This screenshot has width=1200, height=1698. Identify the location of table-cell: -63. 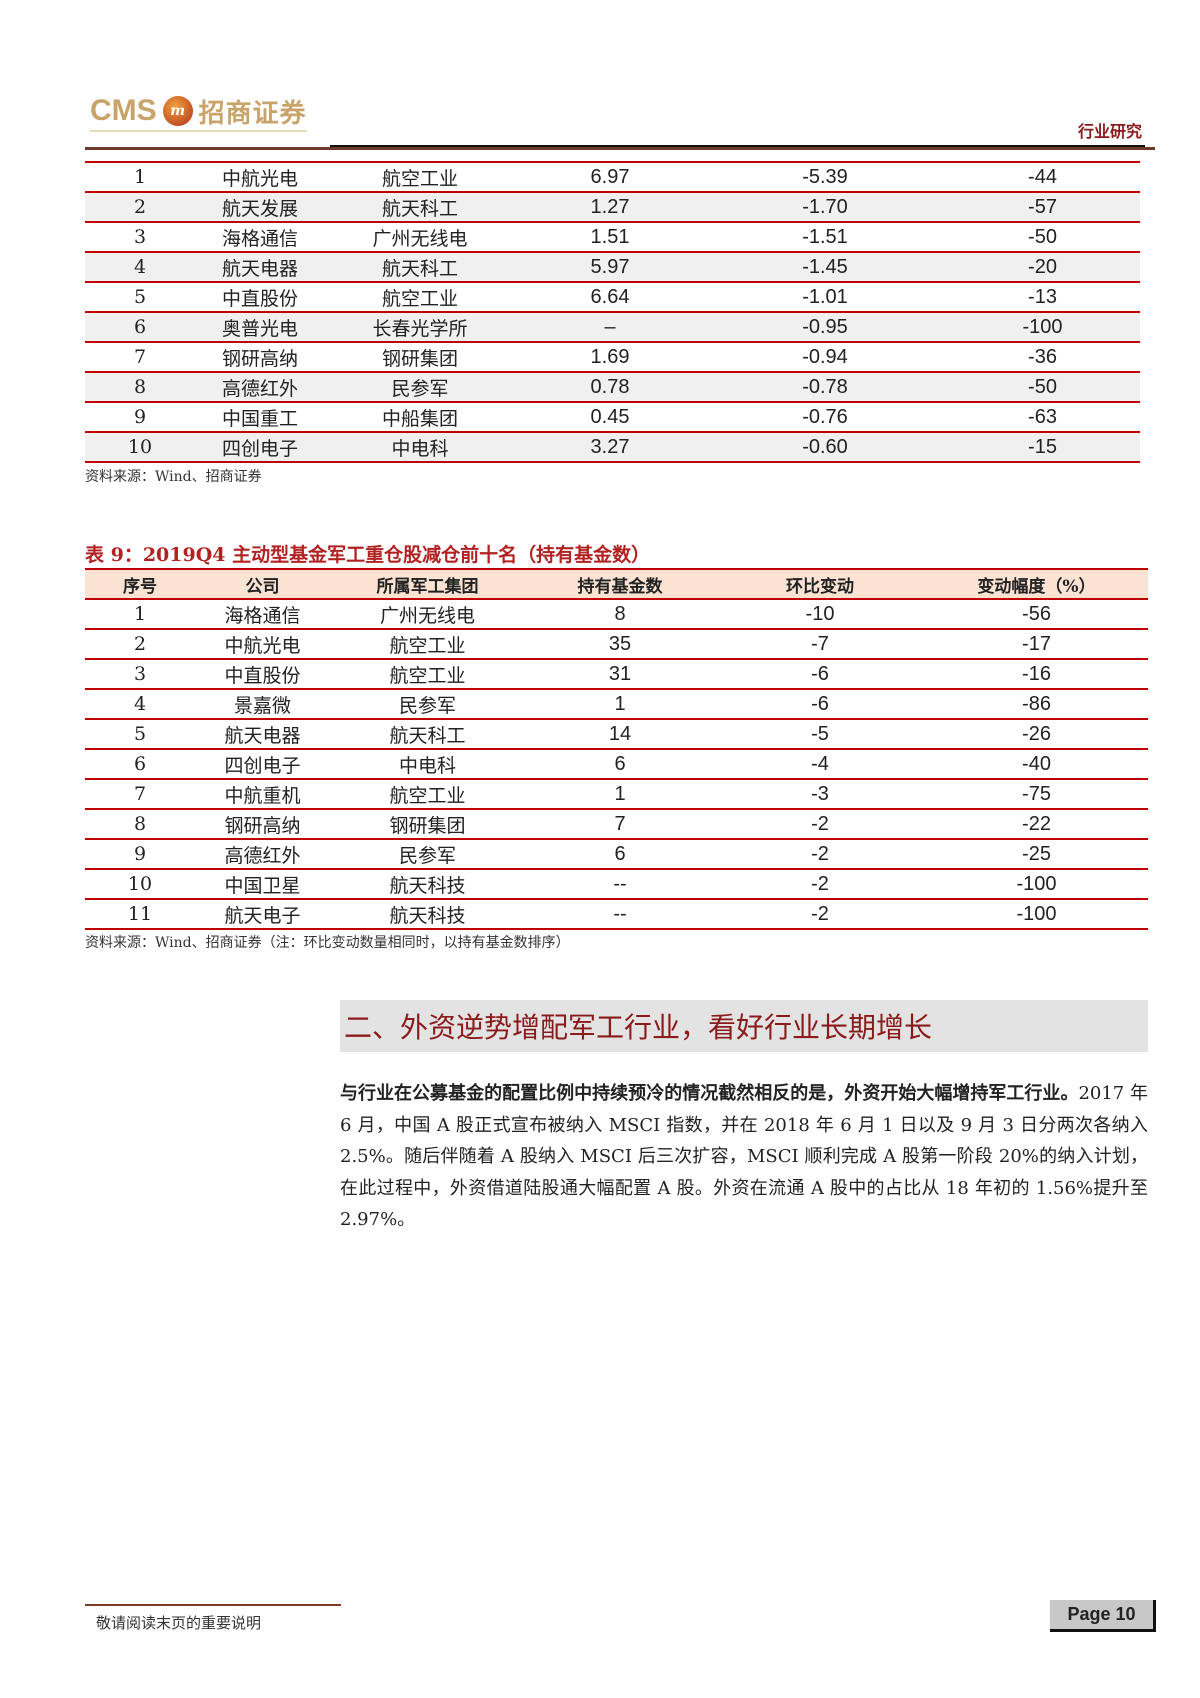
(1042, 416).